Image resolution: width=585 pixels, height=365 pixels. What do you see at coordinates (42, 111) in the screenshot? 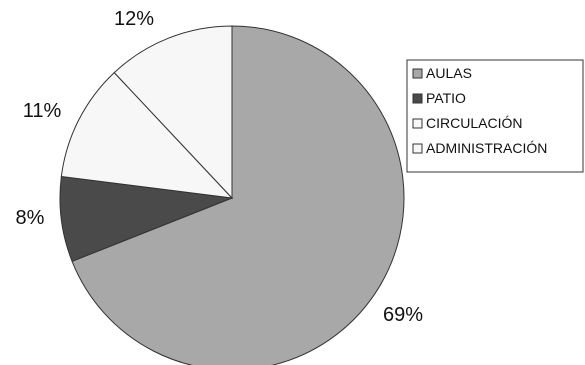
I see `data-label-2: 11%` at bounding box center [42, 111].